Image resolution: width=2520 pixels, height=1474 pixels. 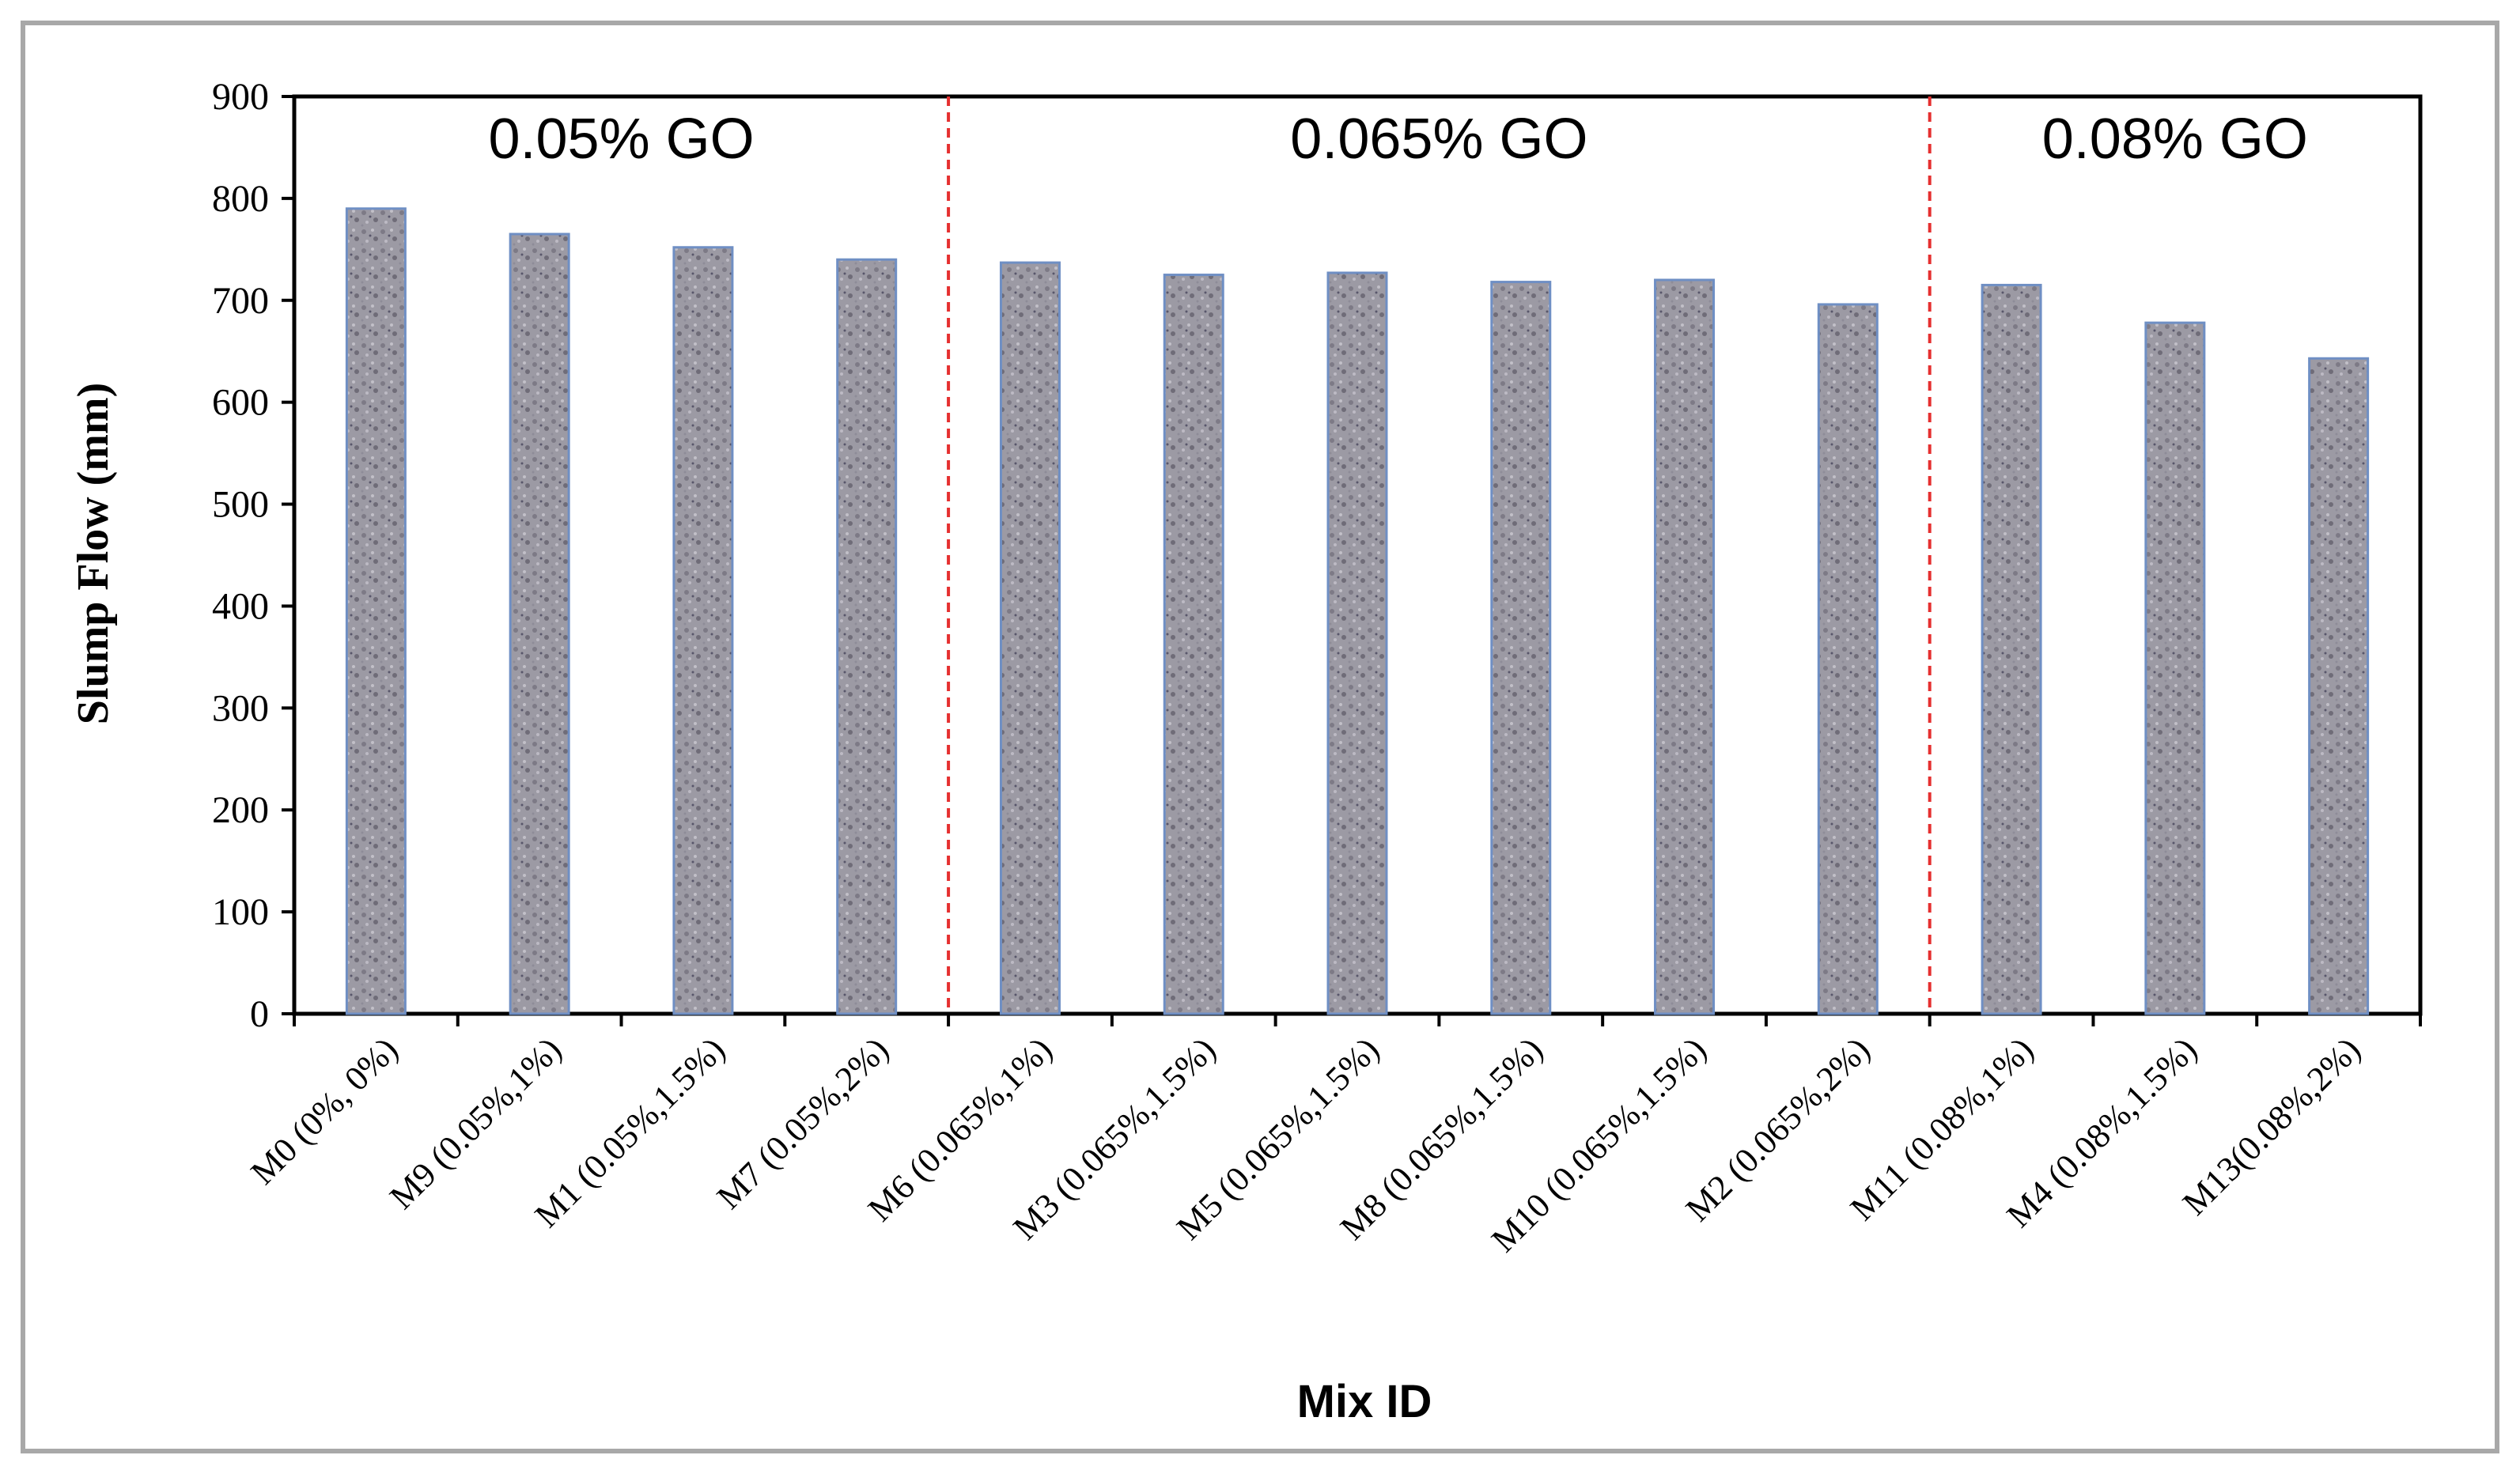 I want to click on y-tick-label-0: 0, so click(x=259, y=1014).